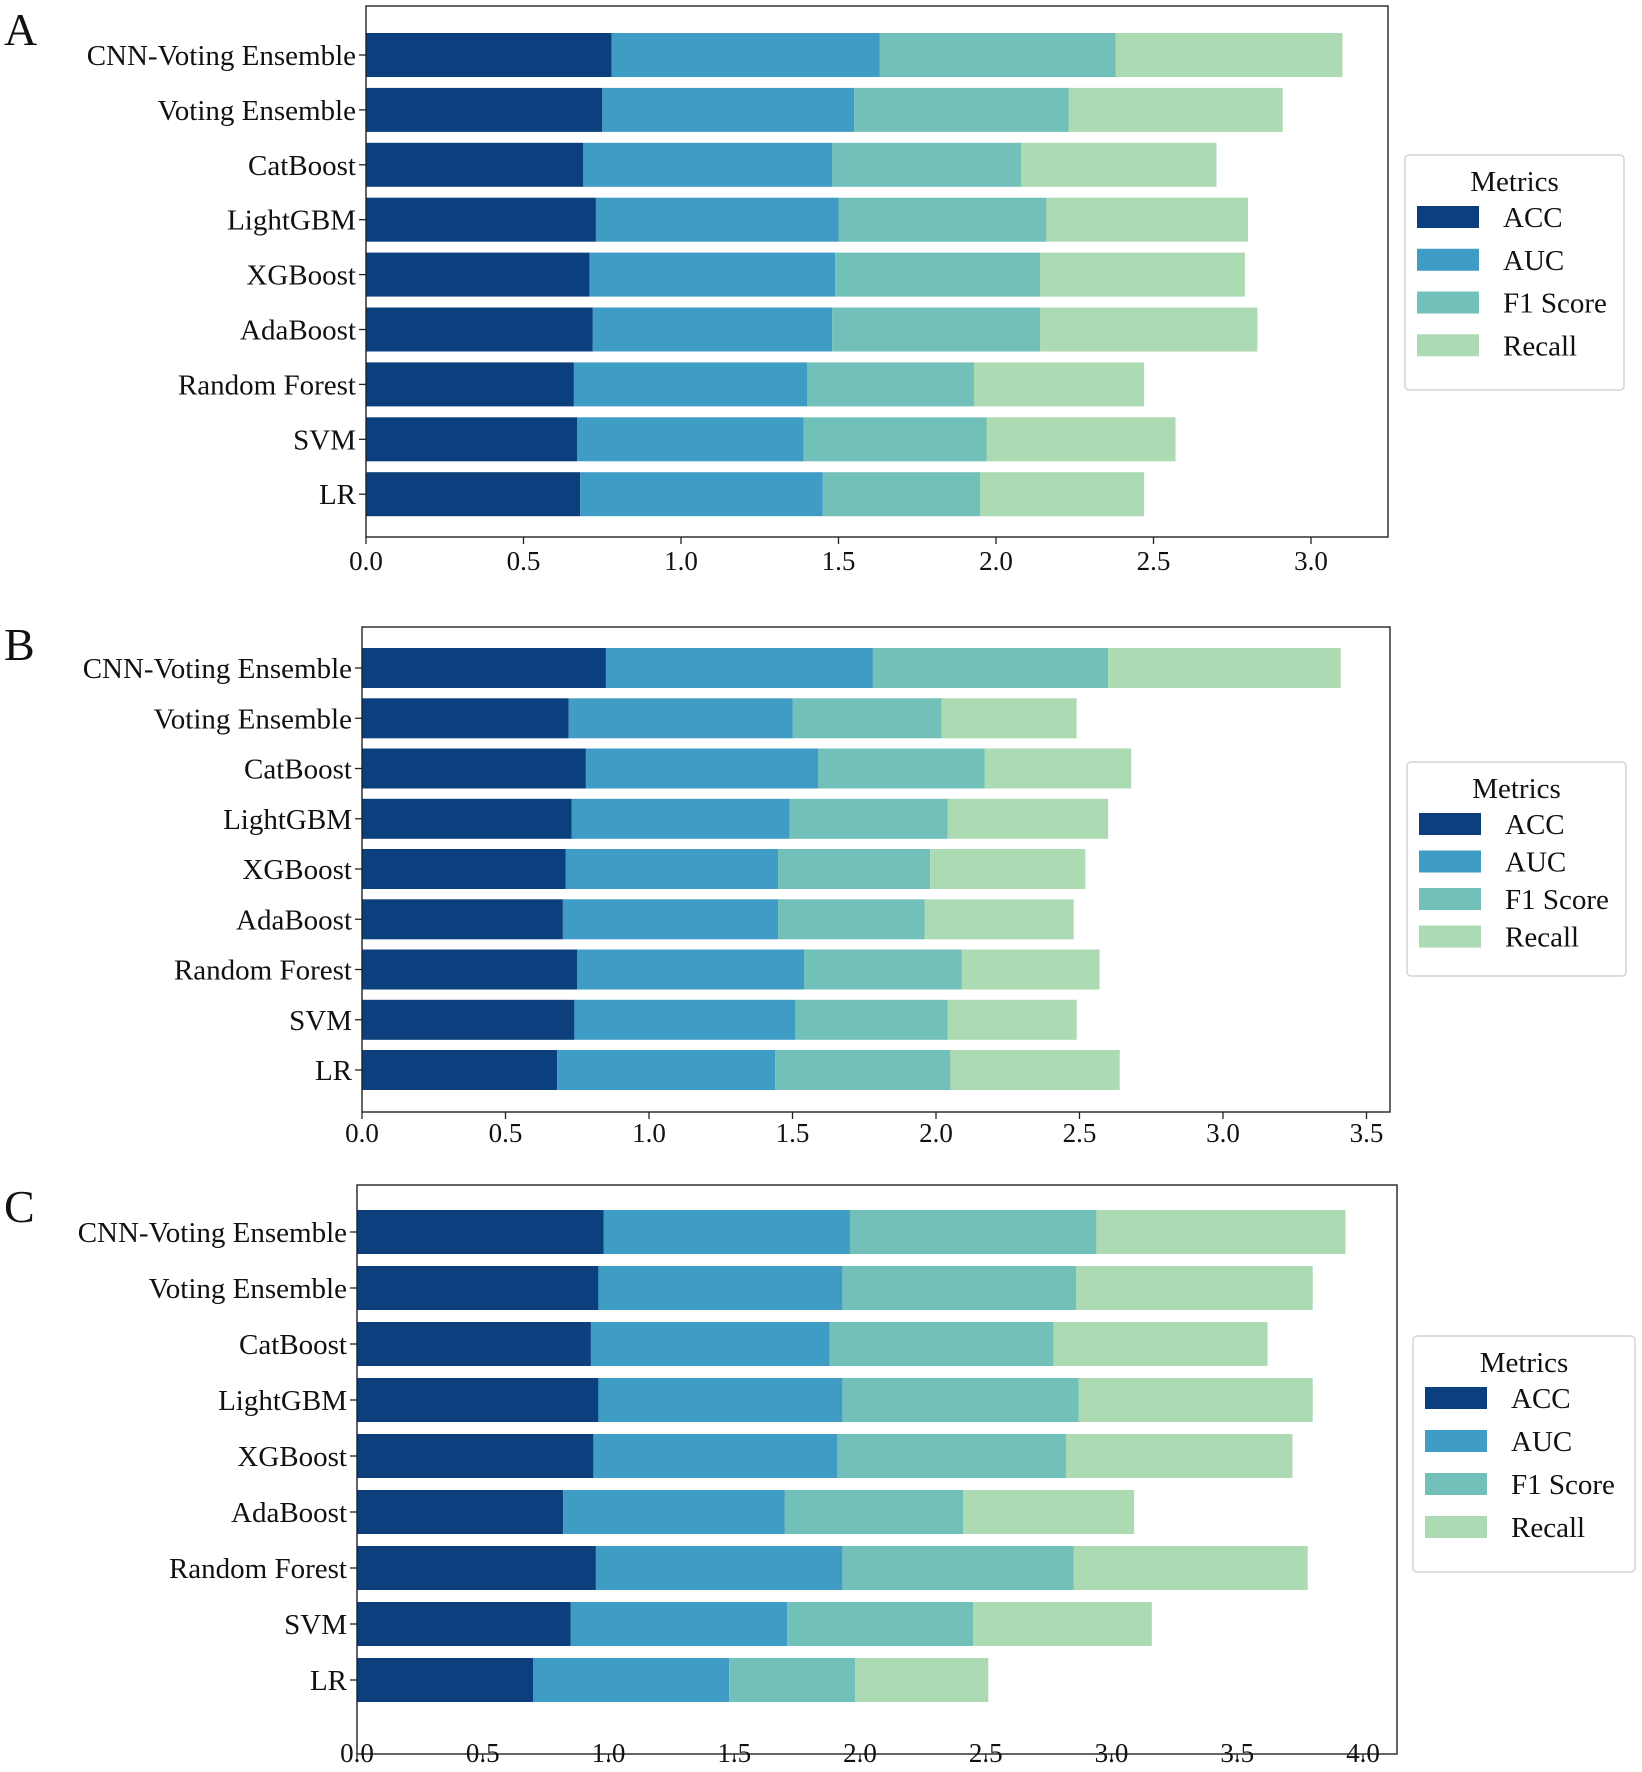 Image resolution: width=1642 pixels, height=1772 pixels. What do you see at coordinates (362, 1133) in the screenshot?
I see `x-tick-label: 0.0` at bounding box center [362, 1133].